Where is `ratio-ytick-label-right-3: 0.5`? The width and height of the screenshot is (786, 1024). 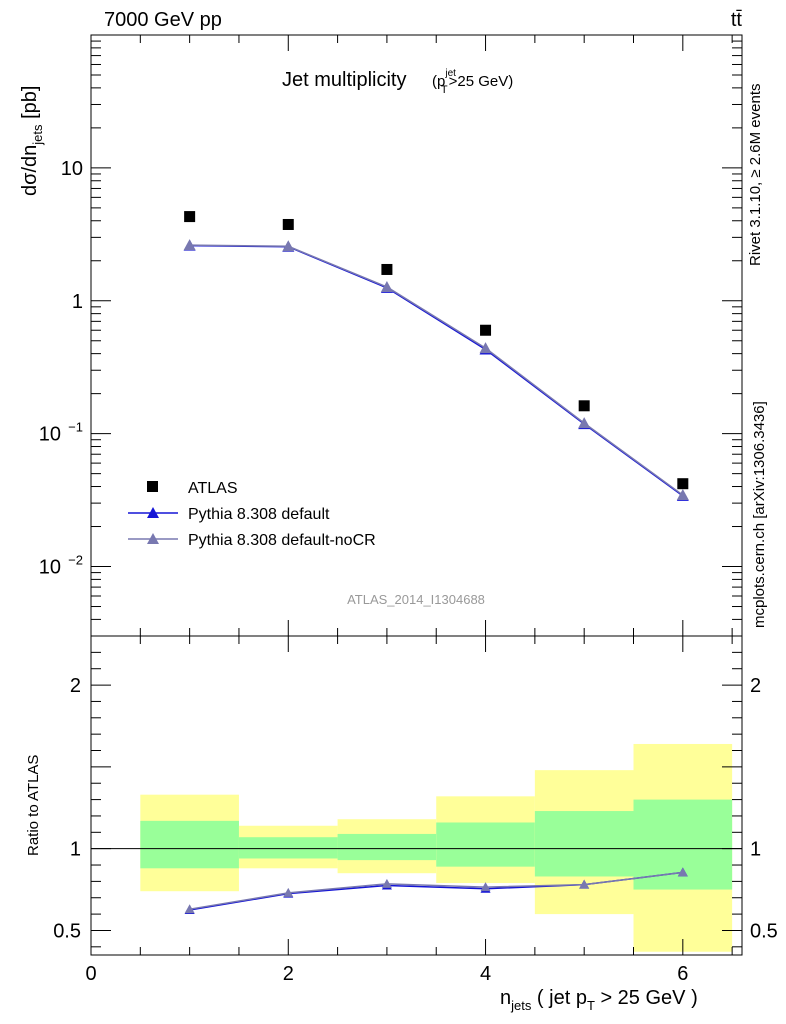 ratio-ytick-label-right-3: 0.5 is located at coordinates (764, 931).